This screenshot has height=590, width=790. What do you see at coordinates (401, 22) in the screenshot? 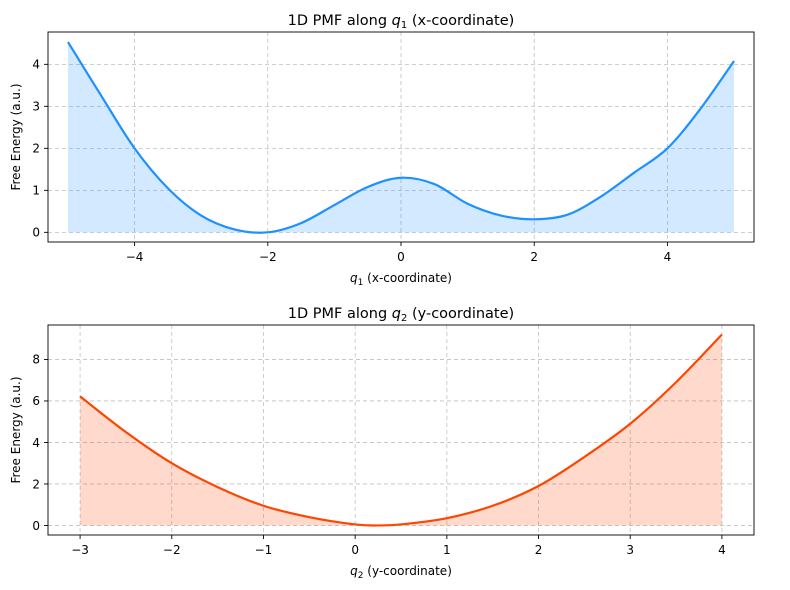
I see `chart-title-1: 1D PMF along q1 (x-coordinate)` at bounding box center [401, 22].